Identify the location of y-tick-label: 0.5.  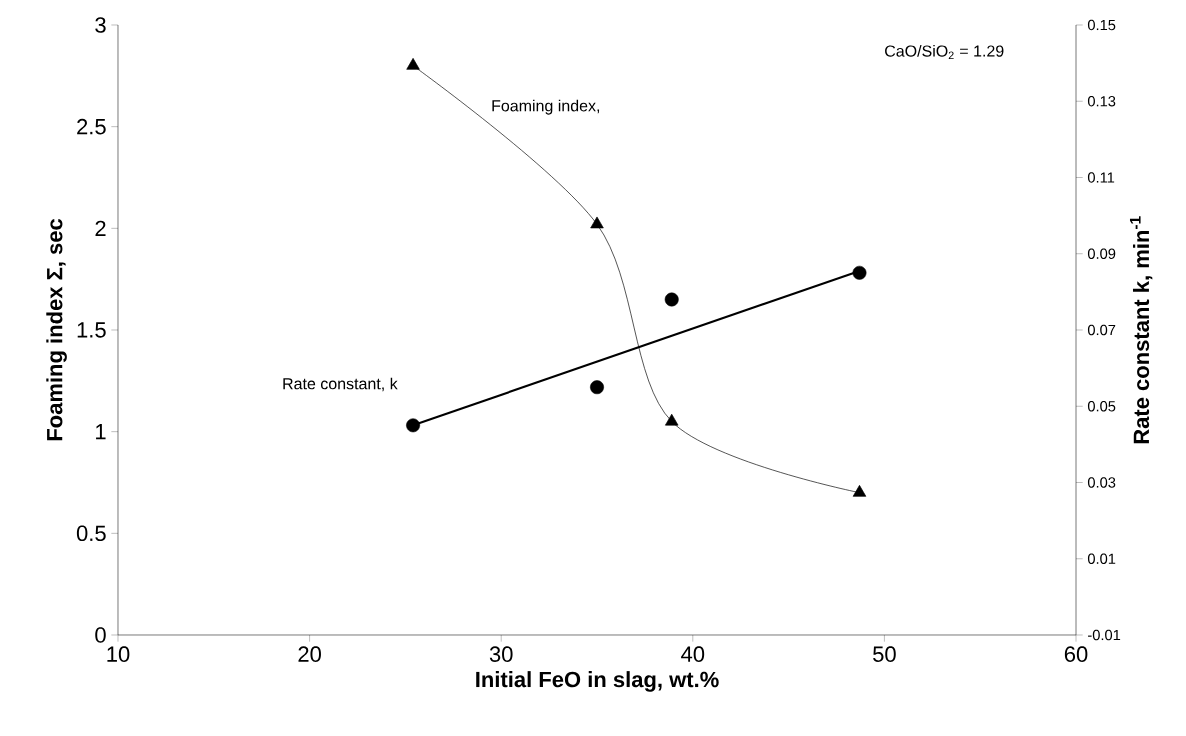
(91, 533).